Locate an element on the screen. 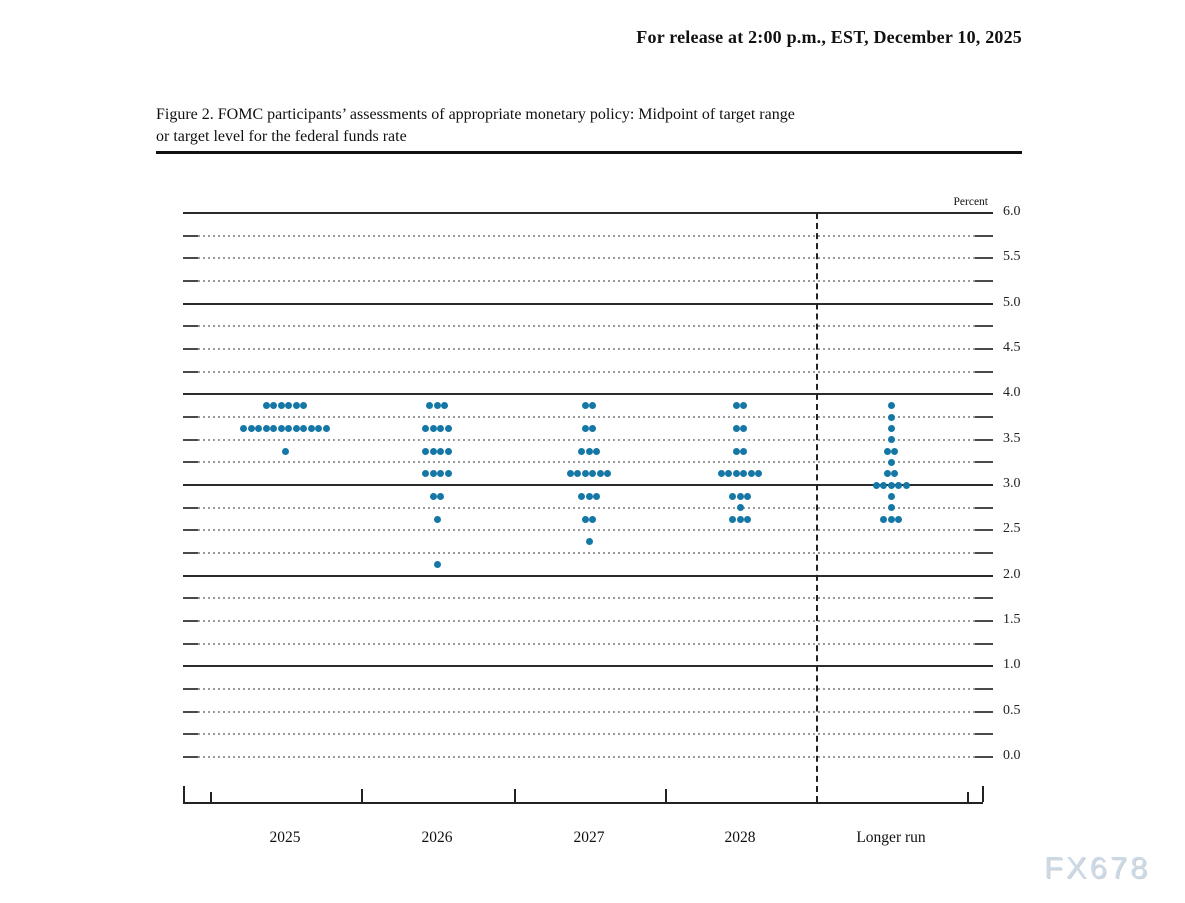 This screenshot has height=903, width=1185. watermark: FX678 is located at coordinates (1097, 867).